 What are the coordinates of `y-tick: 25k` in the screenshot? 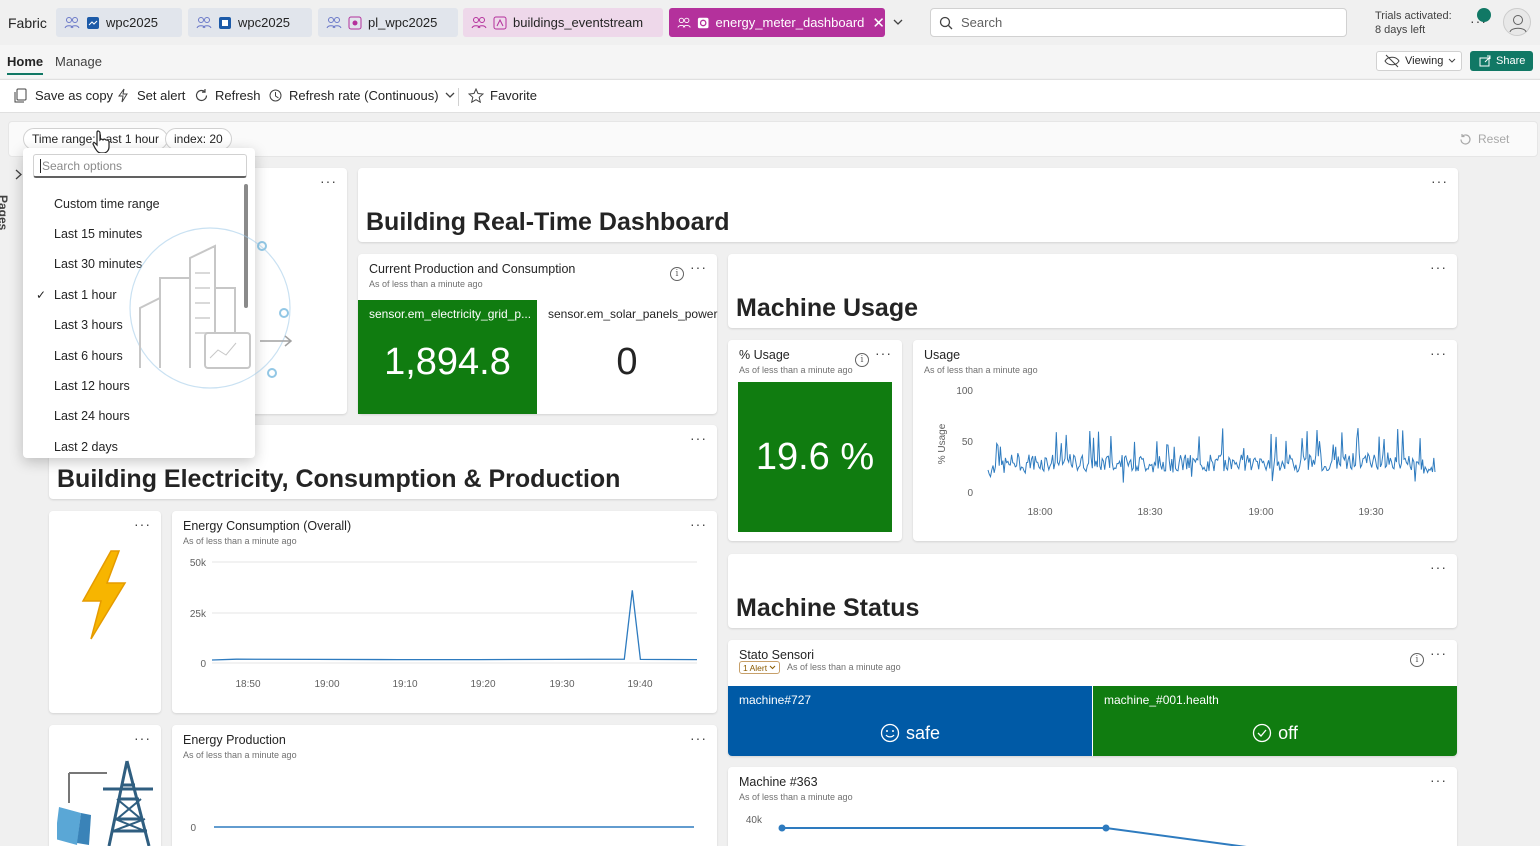 It's located at (198, 614).